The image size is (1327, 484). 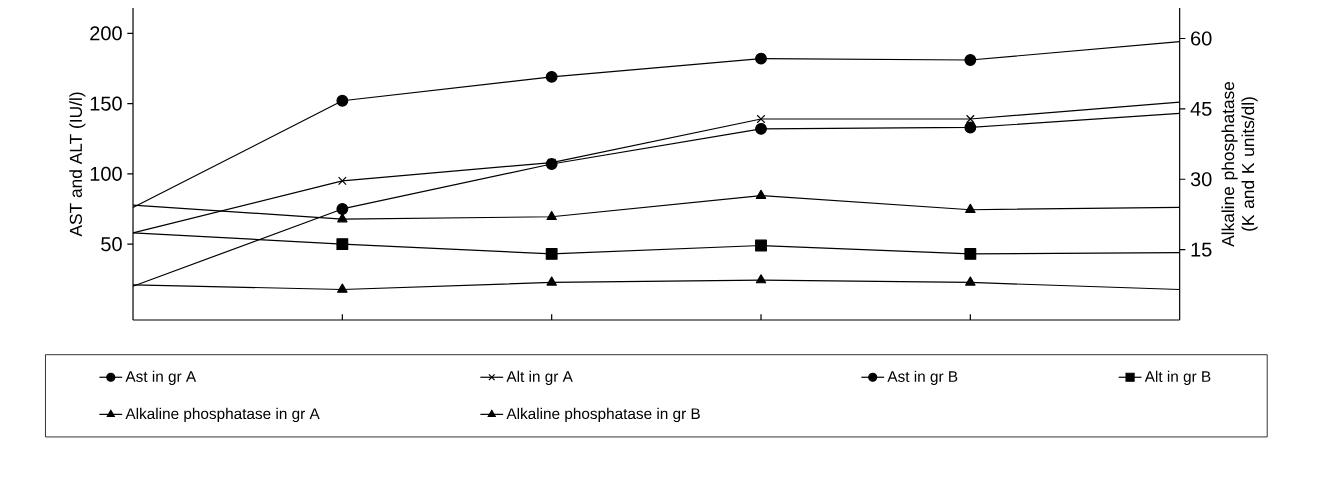 I want to click on y-axis-title: AST and ALT (IU/l), so click(x=77, y=164).